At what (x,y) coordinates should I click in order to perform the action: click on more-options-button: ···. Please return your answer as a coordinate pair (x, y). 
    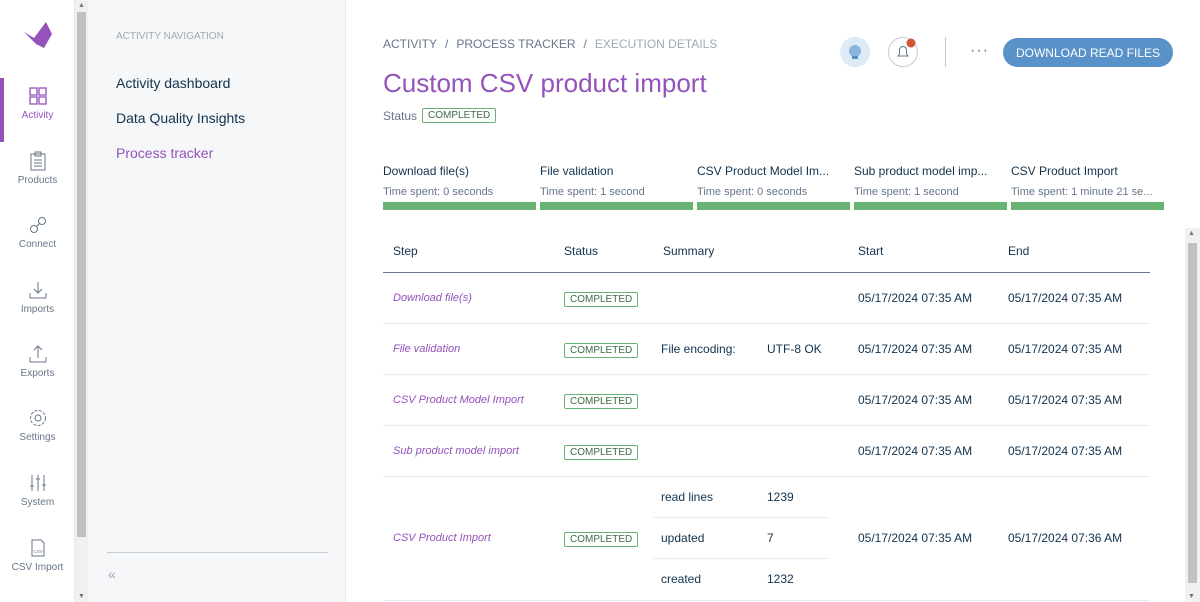
    Looking at the image, I should click on (979, 50).